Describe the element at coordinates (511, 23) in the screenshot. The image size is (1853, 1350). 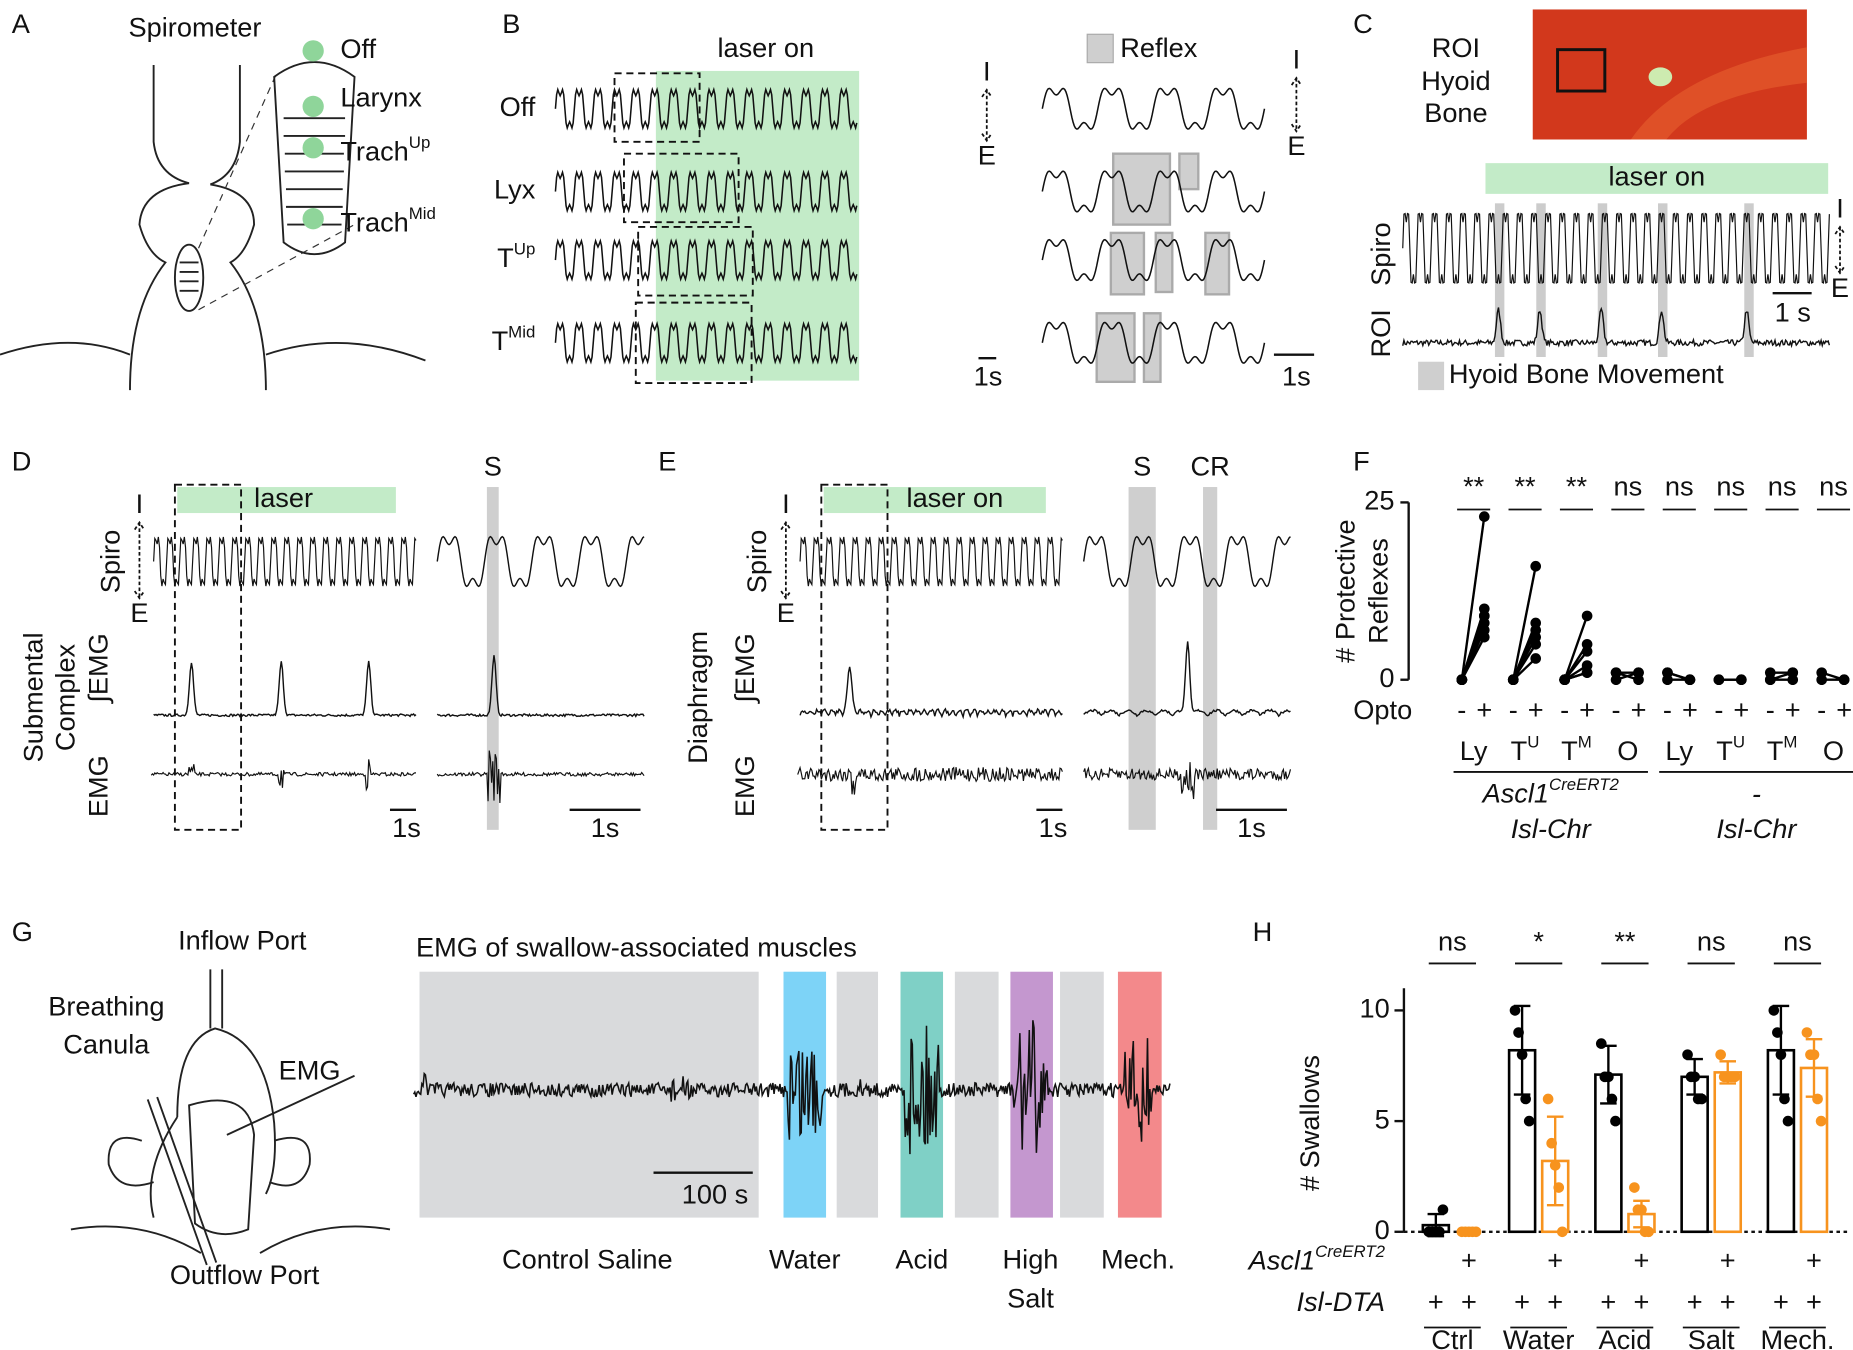
I see `panel-letter: B` at that location.